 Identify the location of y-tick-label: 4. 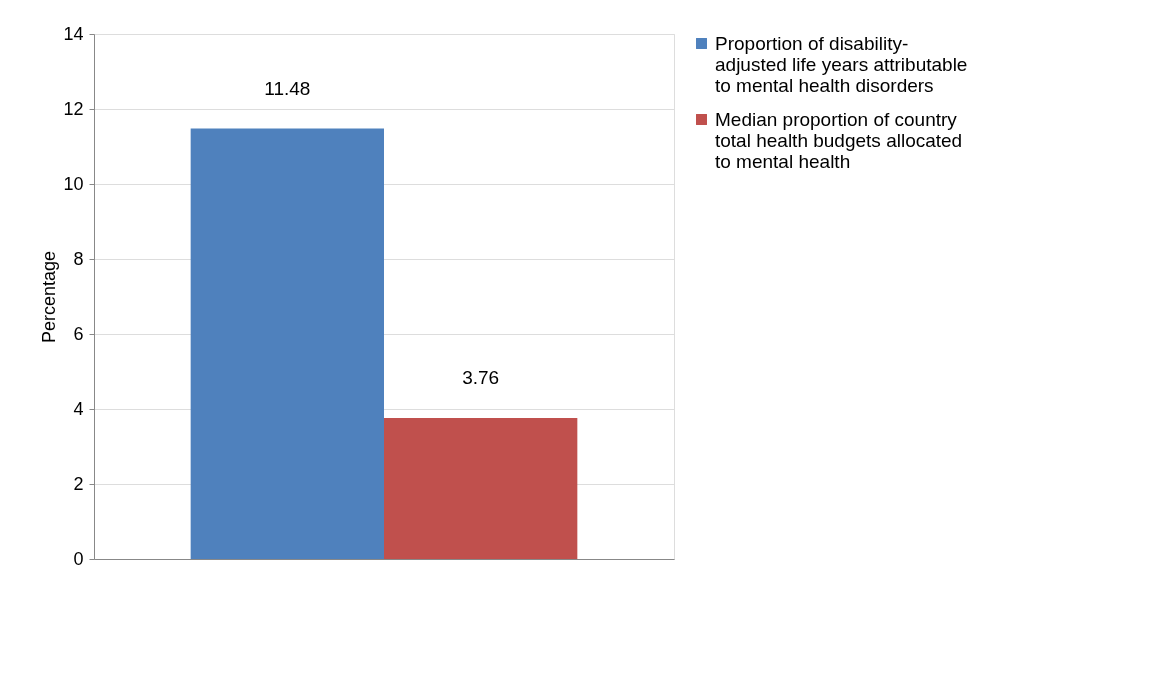
(78, 408).